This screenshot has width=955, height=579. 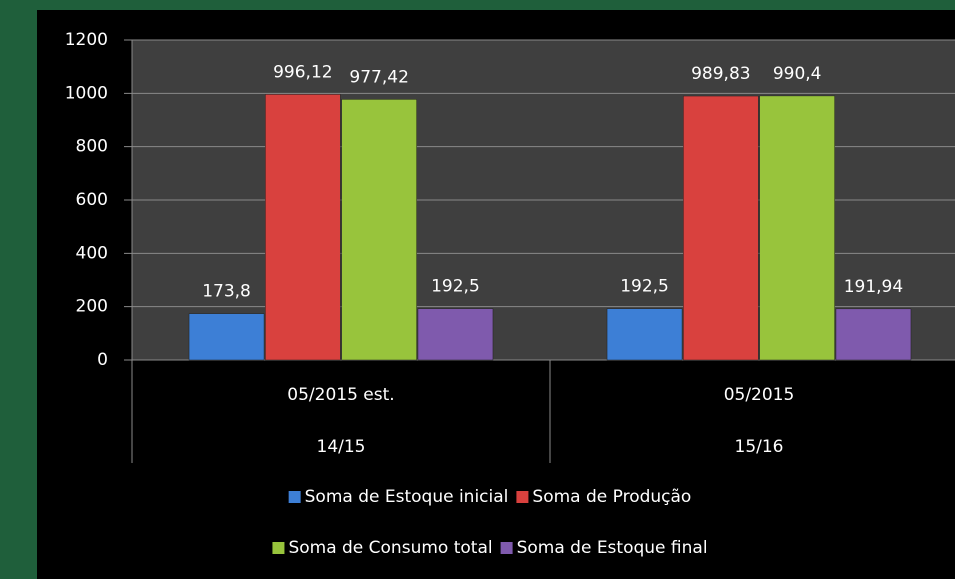 I want to click on x-group-label: 14/15, so click(x=341, y=447).